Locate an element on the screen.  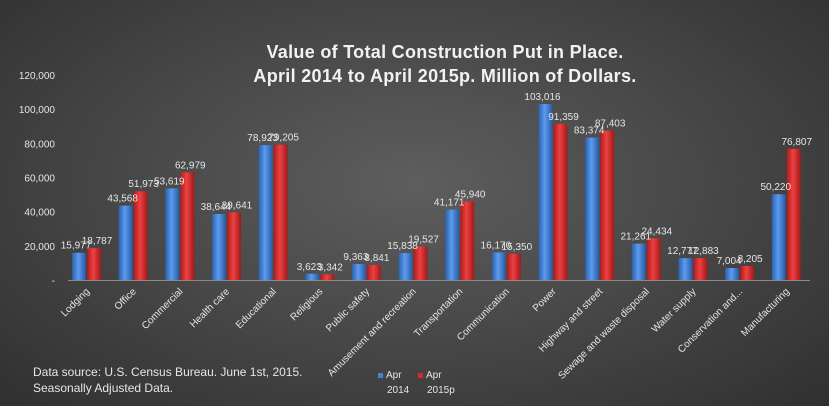
data-label: 87,403 is located at coordinates (610, 124).